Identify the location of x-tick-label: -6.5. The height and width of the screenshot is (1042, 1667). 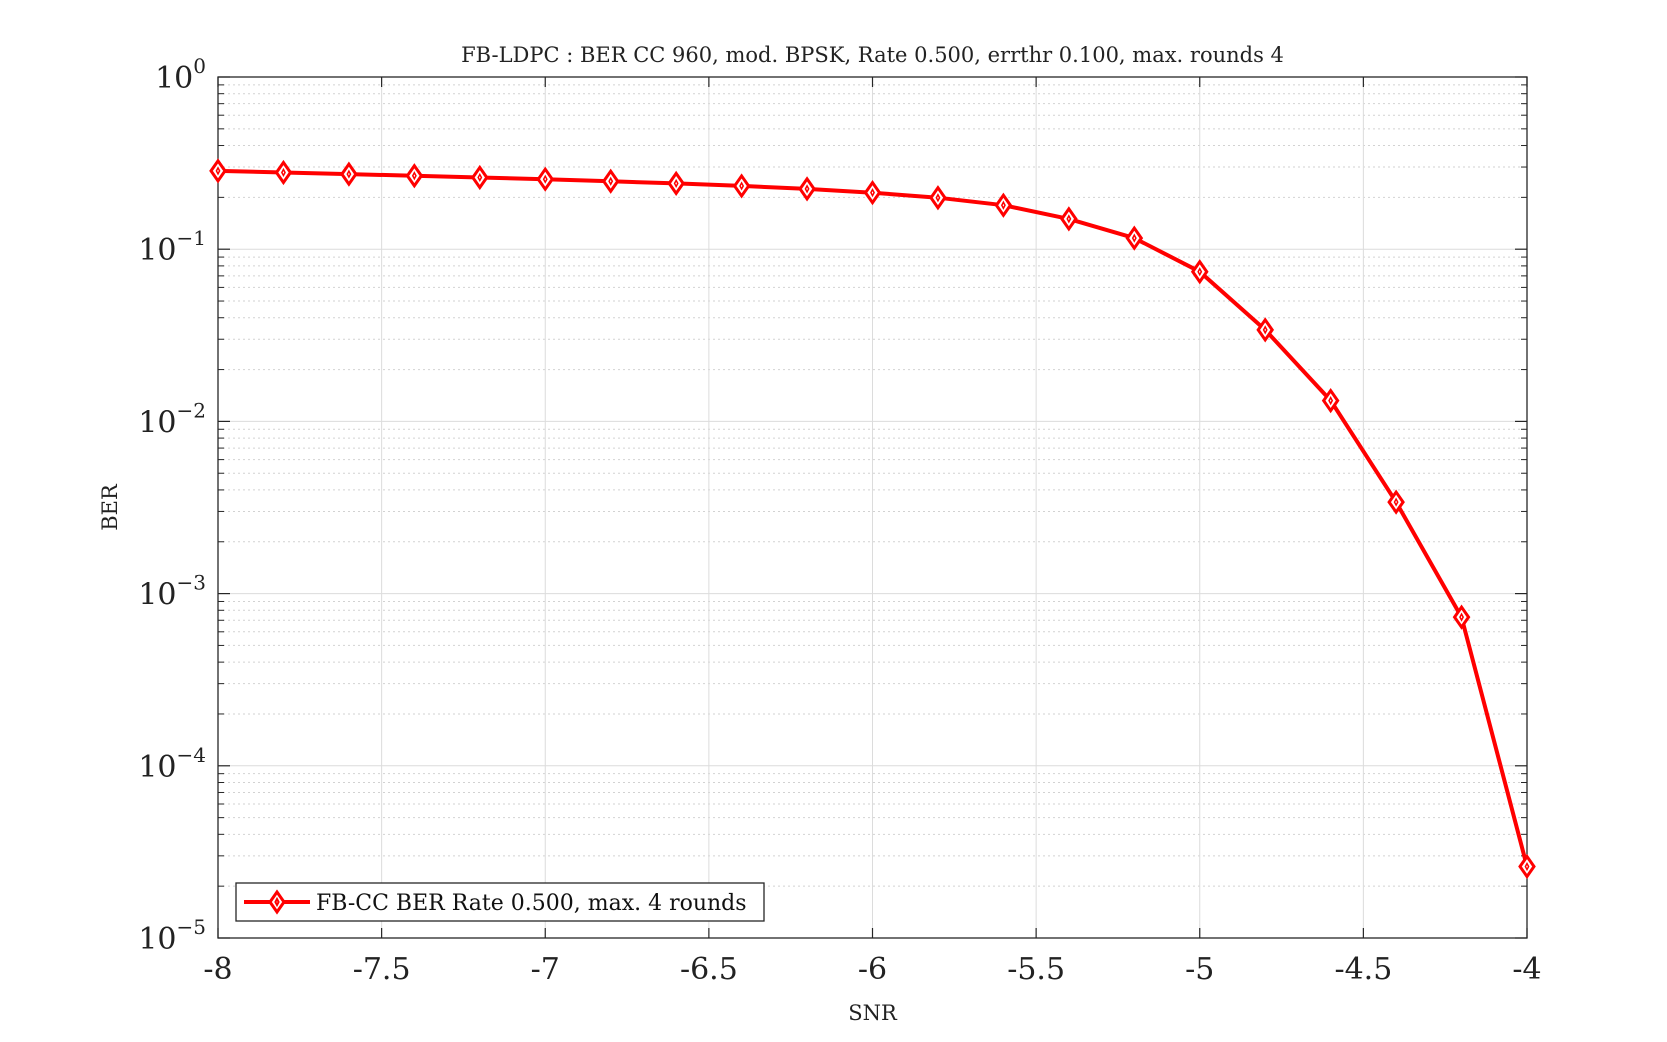
(709, 969).